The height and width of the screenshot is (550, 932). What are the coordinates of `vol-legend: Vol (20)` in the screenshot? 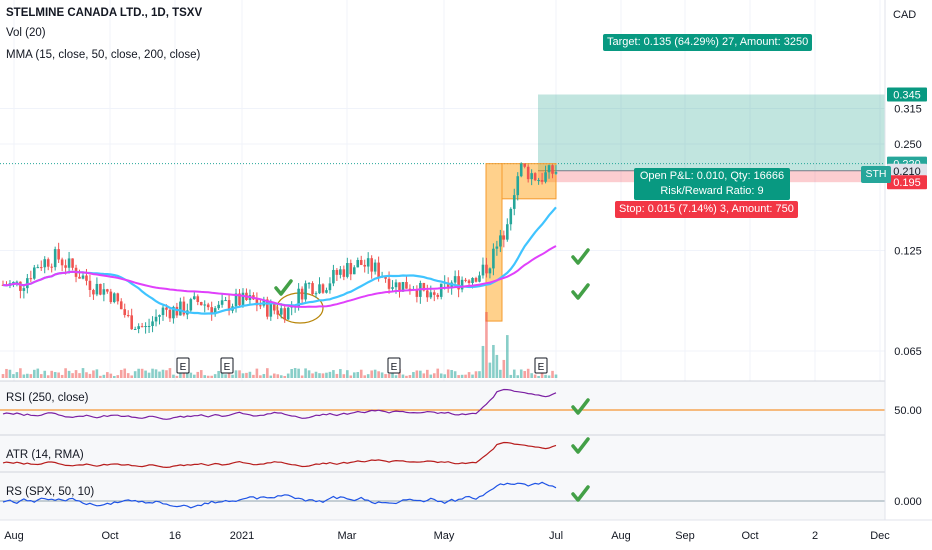 It's located at (26, 33).